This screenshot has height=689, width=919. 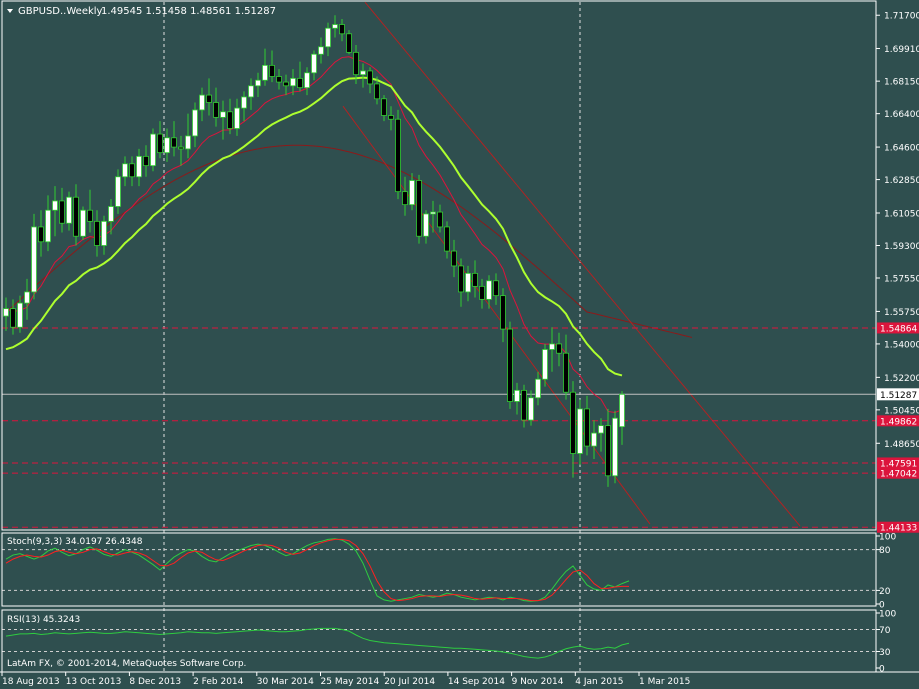 I want to click on rsi-indicator, so click(x=439, y=643).